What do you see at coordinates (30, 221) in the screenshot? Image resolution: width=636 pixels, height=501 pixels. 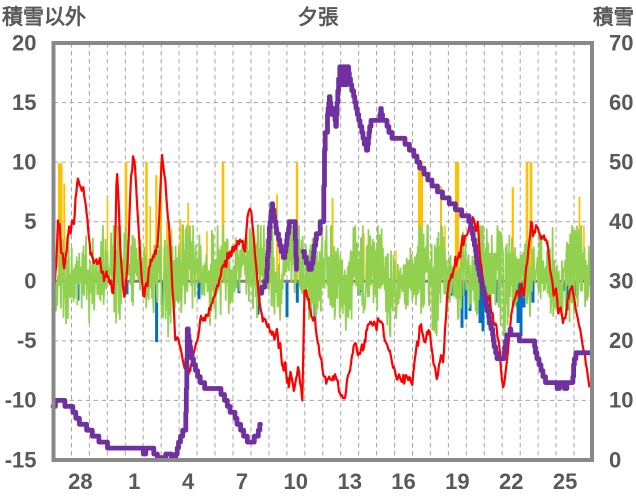 I see `svg-text: 5` at bounding box center [30, 221].